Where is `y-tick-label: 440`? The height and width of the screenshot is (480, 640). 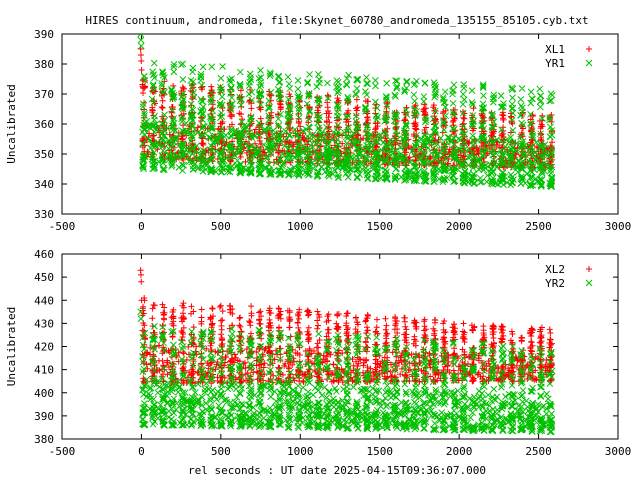
y-tick-label: 440 is located at coordinates (44, 300).